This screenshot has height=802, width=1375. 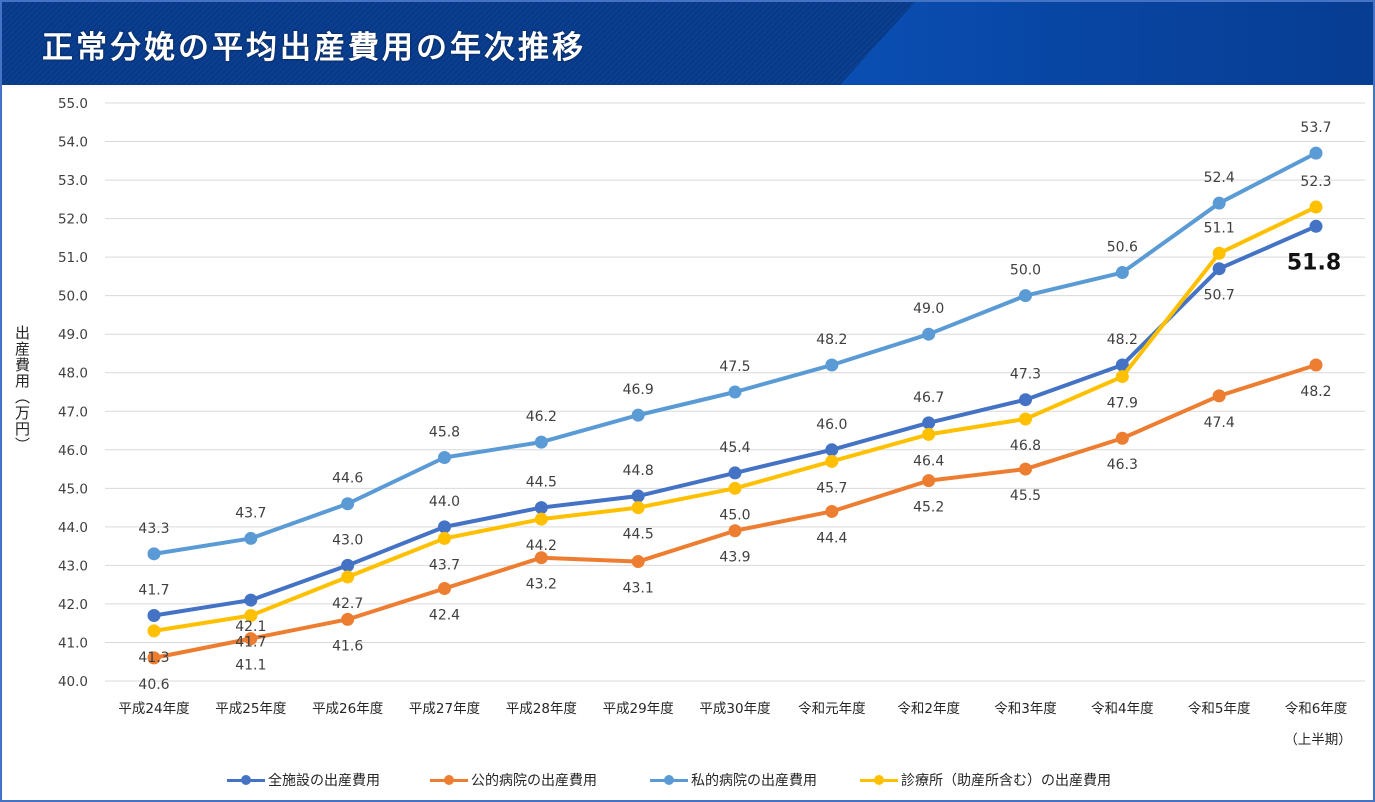 I want to click on legend-item-all: 全施設の出産費用, so click(x=303, y=780).